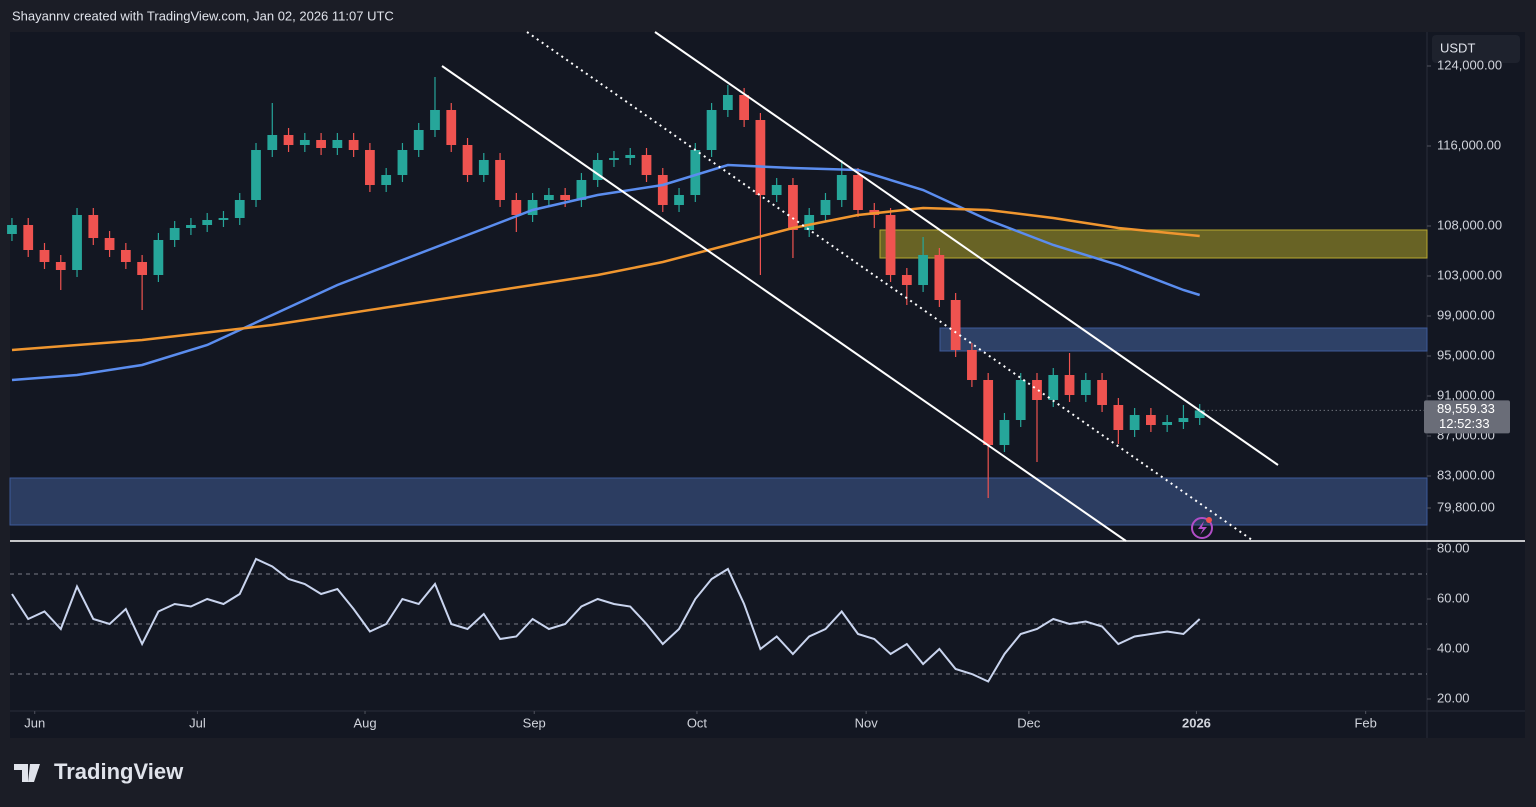 This screenshot has width=1536, height=807. What do you see at coordinates (1453, 547) in the screenshot?
I see `y-tick-label: 80.00` at bounding box center [1453, 547].